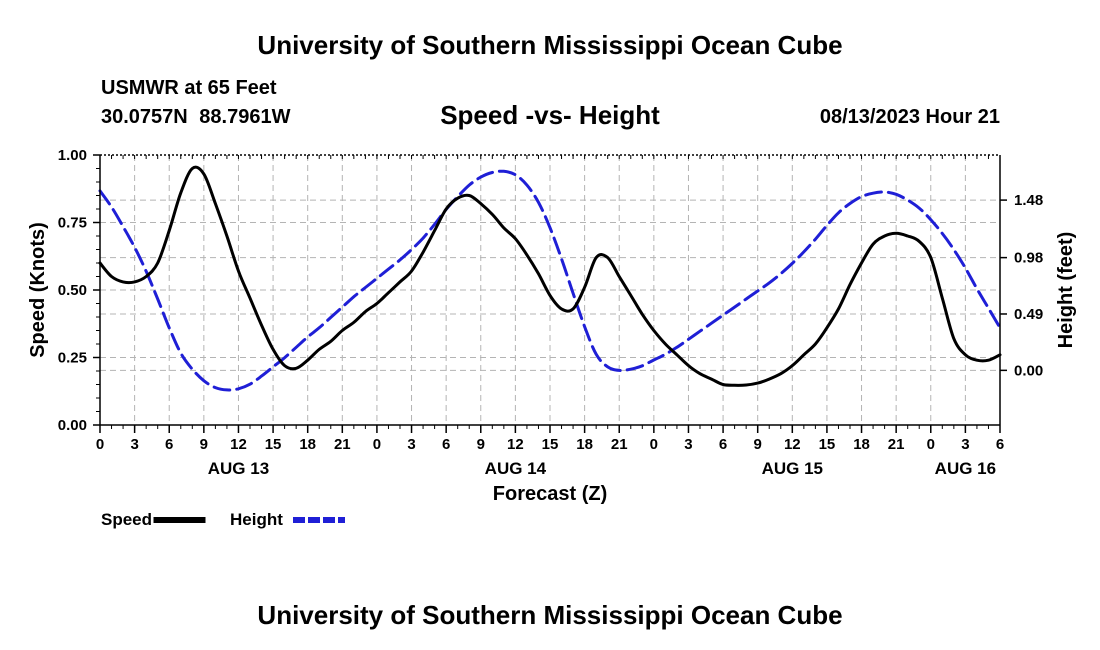 The width and height of the screenshot is (1100, 650). What do you see at coordinates (72, 425) in the screenshot?
I see `y-tick-label: 0.00` at bounding box center [72, 425].